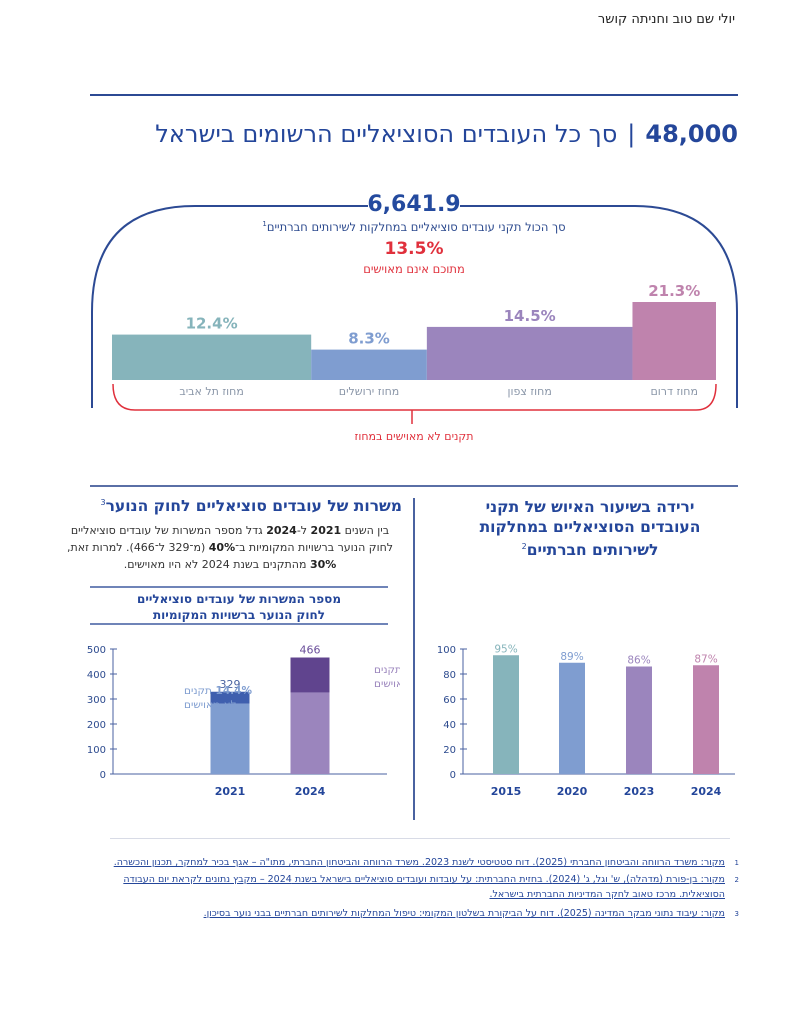 The height and width of the screenshot is (1024, 797). What do you see at coordinates (212, 324) in the screenshot?
I see `region-bar-value: 12.4%` at bounding box center [212, 324].